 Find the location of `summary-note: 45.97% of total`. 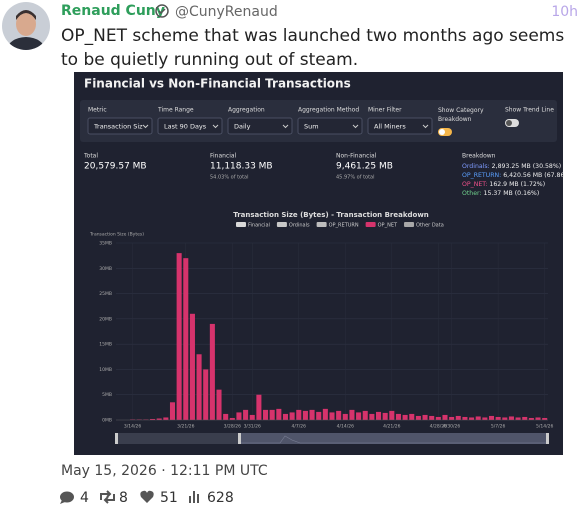

summary-note: 45.97% of total is located at coordinates (355, 178).